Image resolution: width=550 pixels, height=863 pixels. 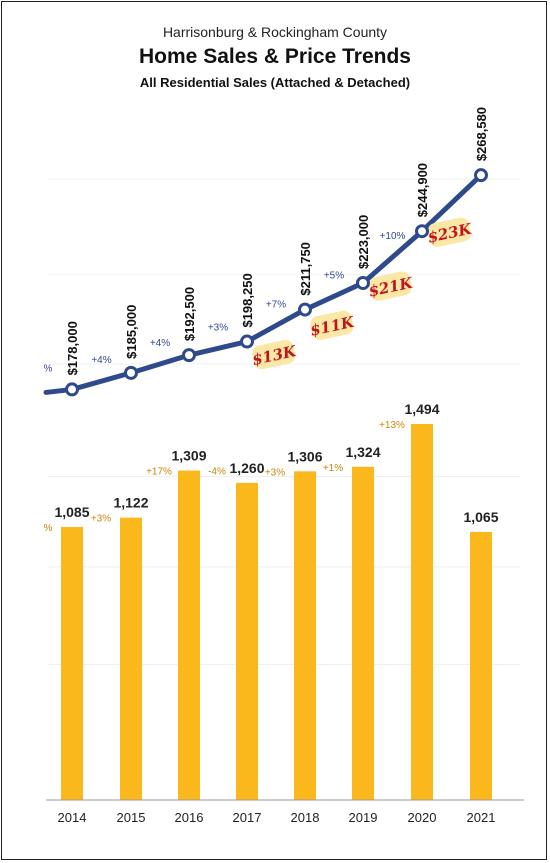 What do you see at coordinates (421, 409) in the screenshot?
I see `bar-value-label: 1,494` at bounding box center [421, 409].